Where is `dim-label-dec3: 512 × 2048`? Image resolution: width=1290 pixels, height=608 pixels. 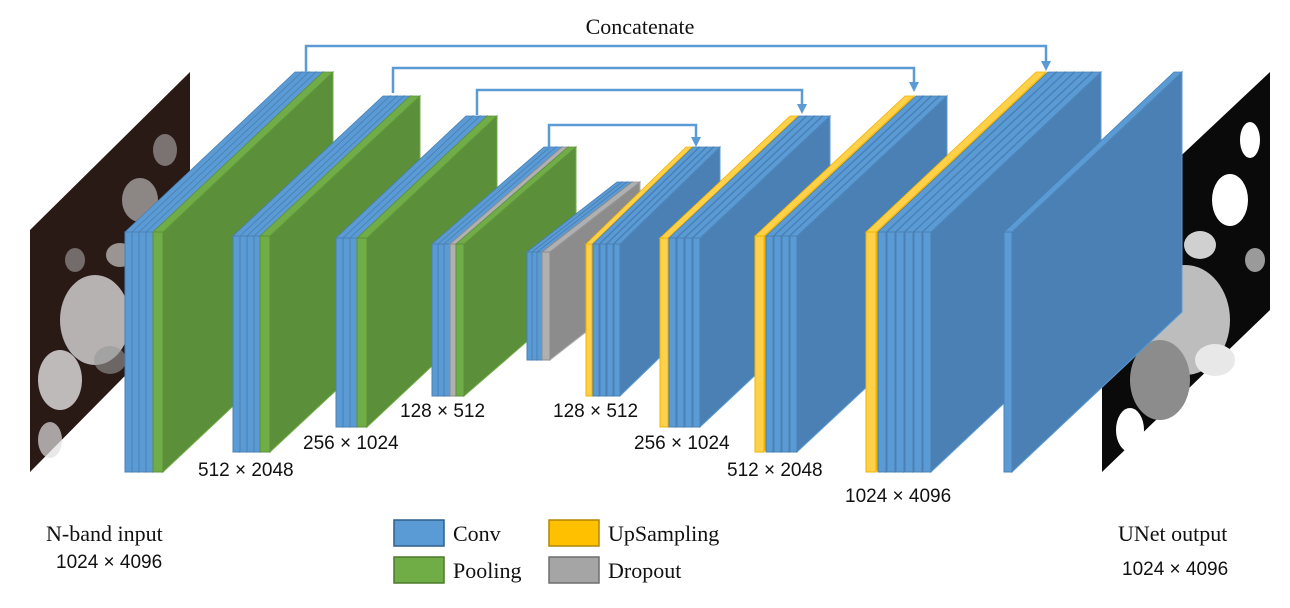 dim-label-dec3: 512 × 2048 is located at coordinates (775, 470).